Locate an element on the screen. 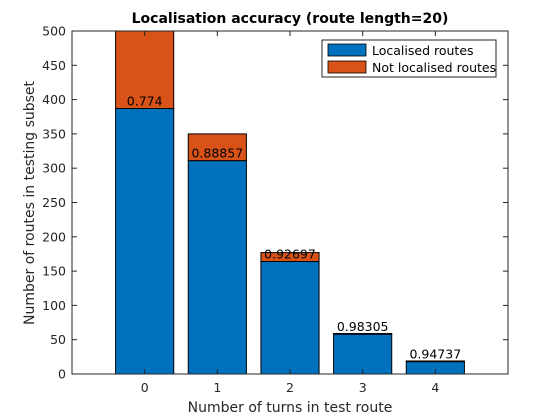 The height and width of the screenshot is (420, 560). x-tick-label-4: 4 is located at coordinates (435, 387).